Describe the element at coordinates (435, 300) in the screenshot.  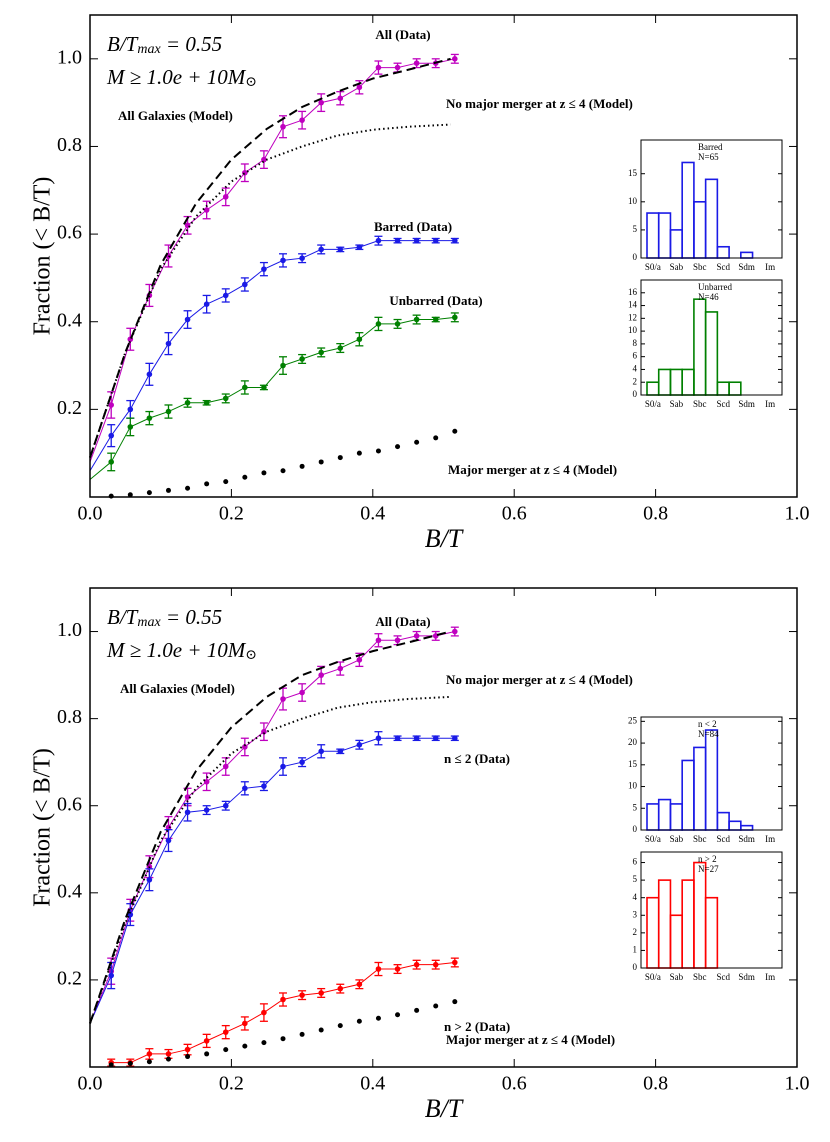
I see `series-label: Unbarred (Data)` at that location.